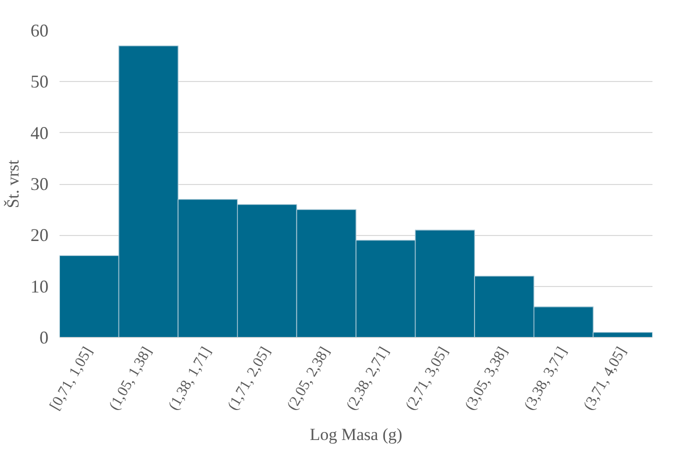  Describe the element at coordinates (39, 286) in the screenshot. I see `y-tick-label: 10` at that location.